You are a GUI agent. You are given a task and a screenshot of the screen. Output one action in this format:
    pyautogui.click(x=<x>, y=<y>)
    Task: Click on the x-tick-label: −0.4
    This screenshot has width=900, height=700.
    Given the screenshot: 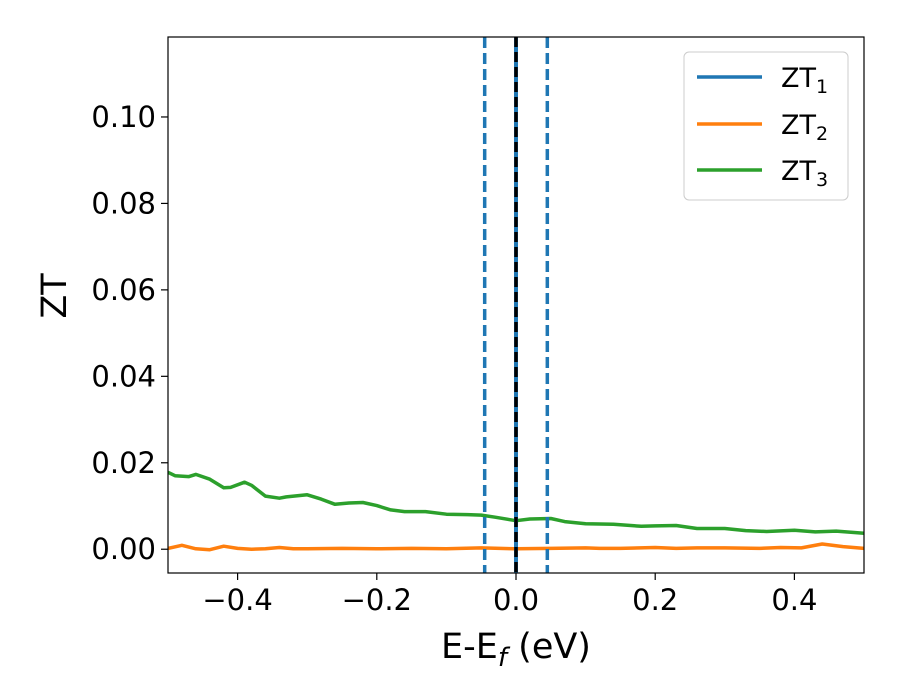 What is the action you would take?
    pyautogui.click(x=237, y=600)
    